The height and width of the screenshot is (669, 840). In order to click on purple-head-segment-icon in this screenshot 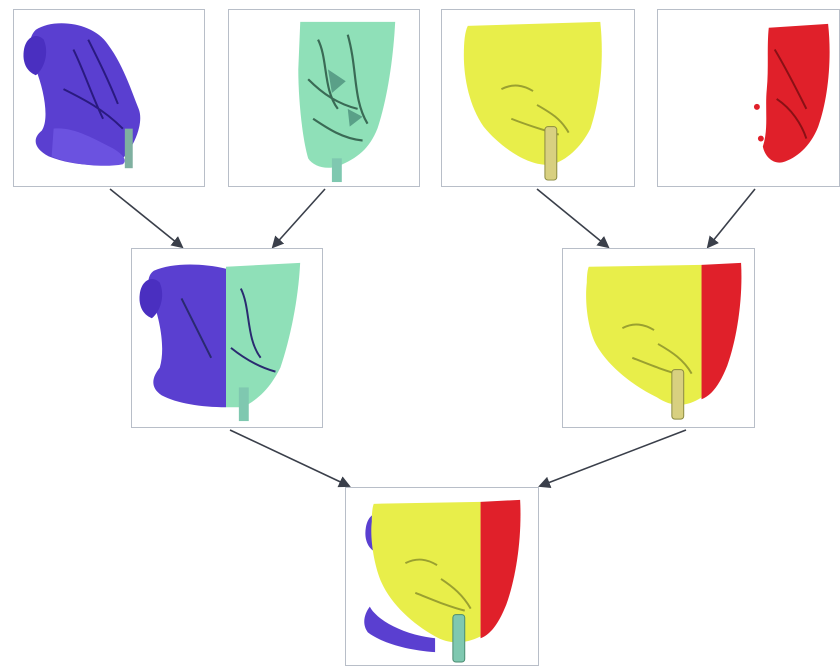, I will do `click(82, 96)`.